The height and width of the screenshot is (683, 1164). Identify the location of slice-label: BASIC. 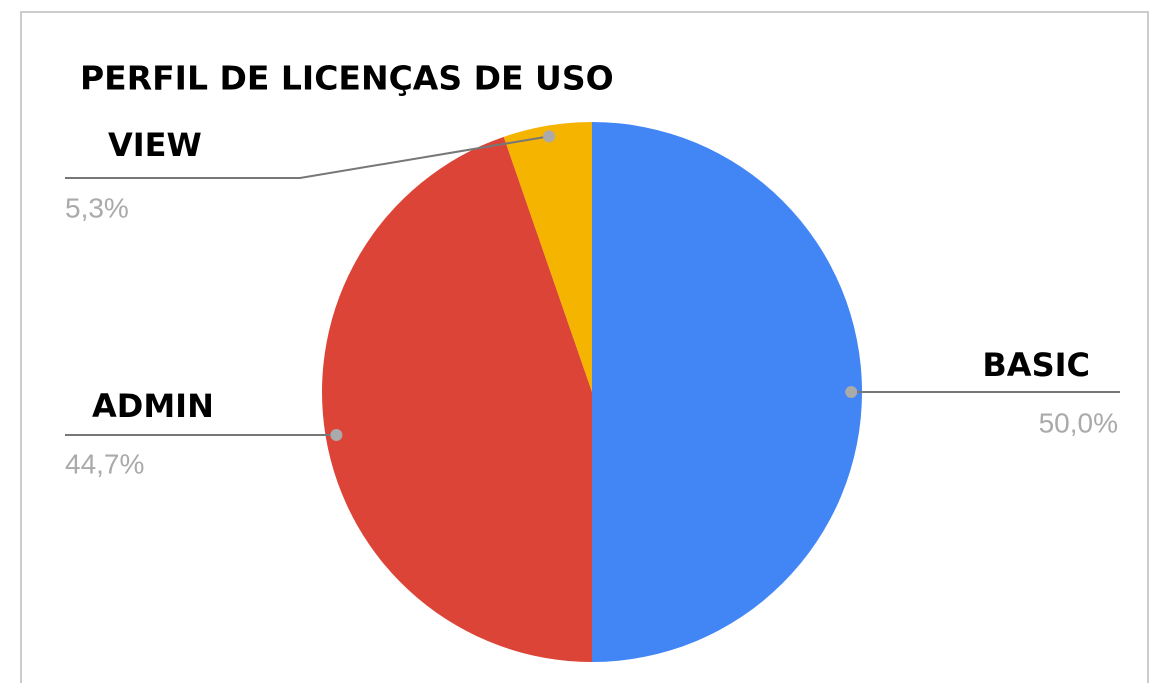
(1036, 365).